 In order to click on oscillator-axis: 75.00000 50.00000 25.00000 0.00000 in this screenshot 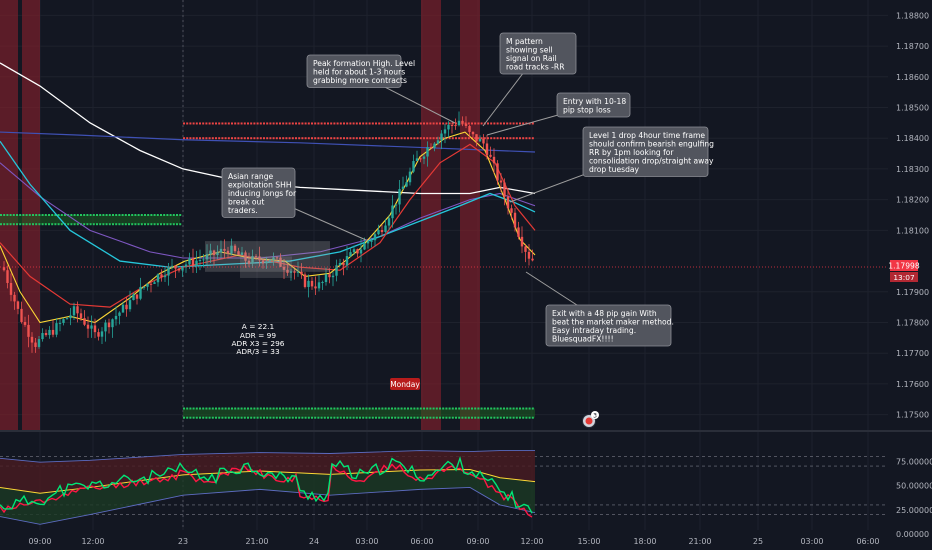, I will do `click(914, 498)`.